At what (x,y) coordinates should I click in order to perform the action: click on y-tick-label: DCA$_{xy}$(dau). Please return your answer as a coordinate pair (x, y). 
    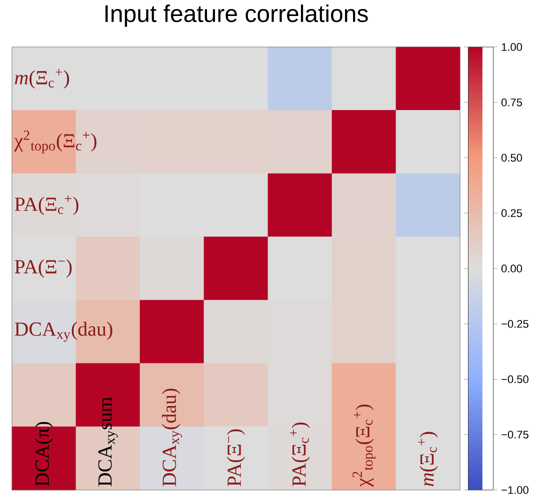
    Looking at the image, I should click on (63, 332).